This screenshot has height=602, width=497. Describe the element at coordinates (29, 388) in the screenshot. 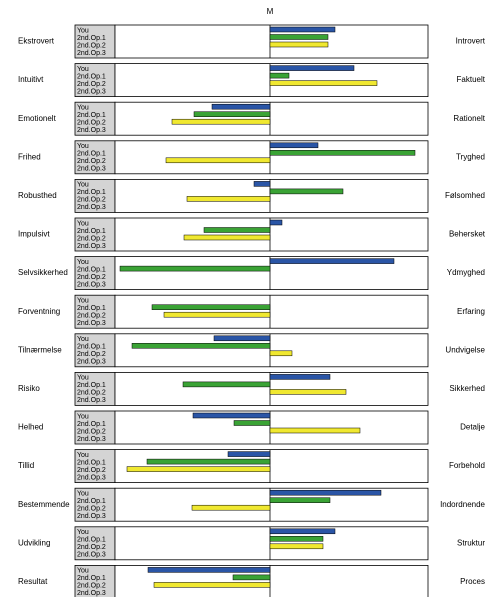

I see `left-label: Risiko` at that location.